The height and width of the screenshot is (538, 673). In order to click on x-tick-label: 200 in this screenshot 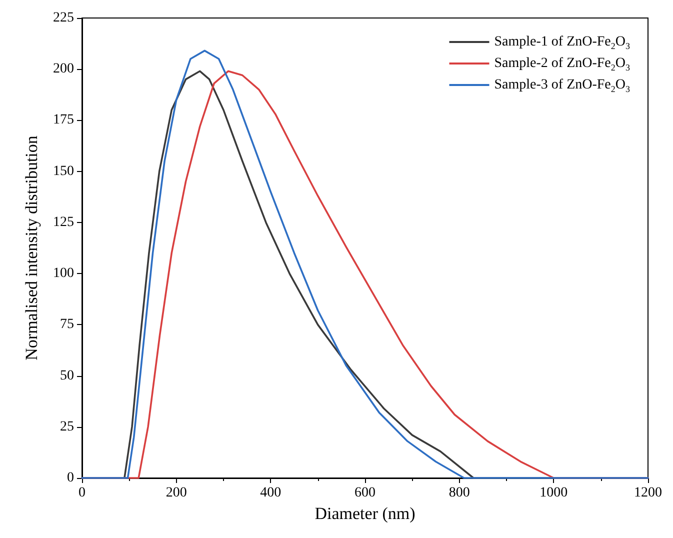, I will do `click(176, 493)`.